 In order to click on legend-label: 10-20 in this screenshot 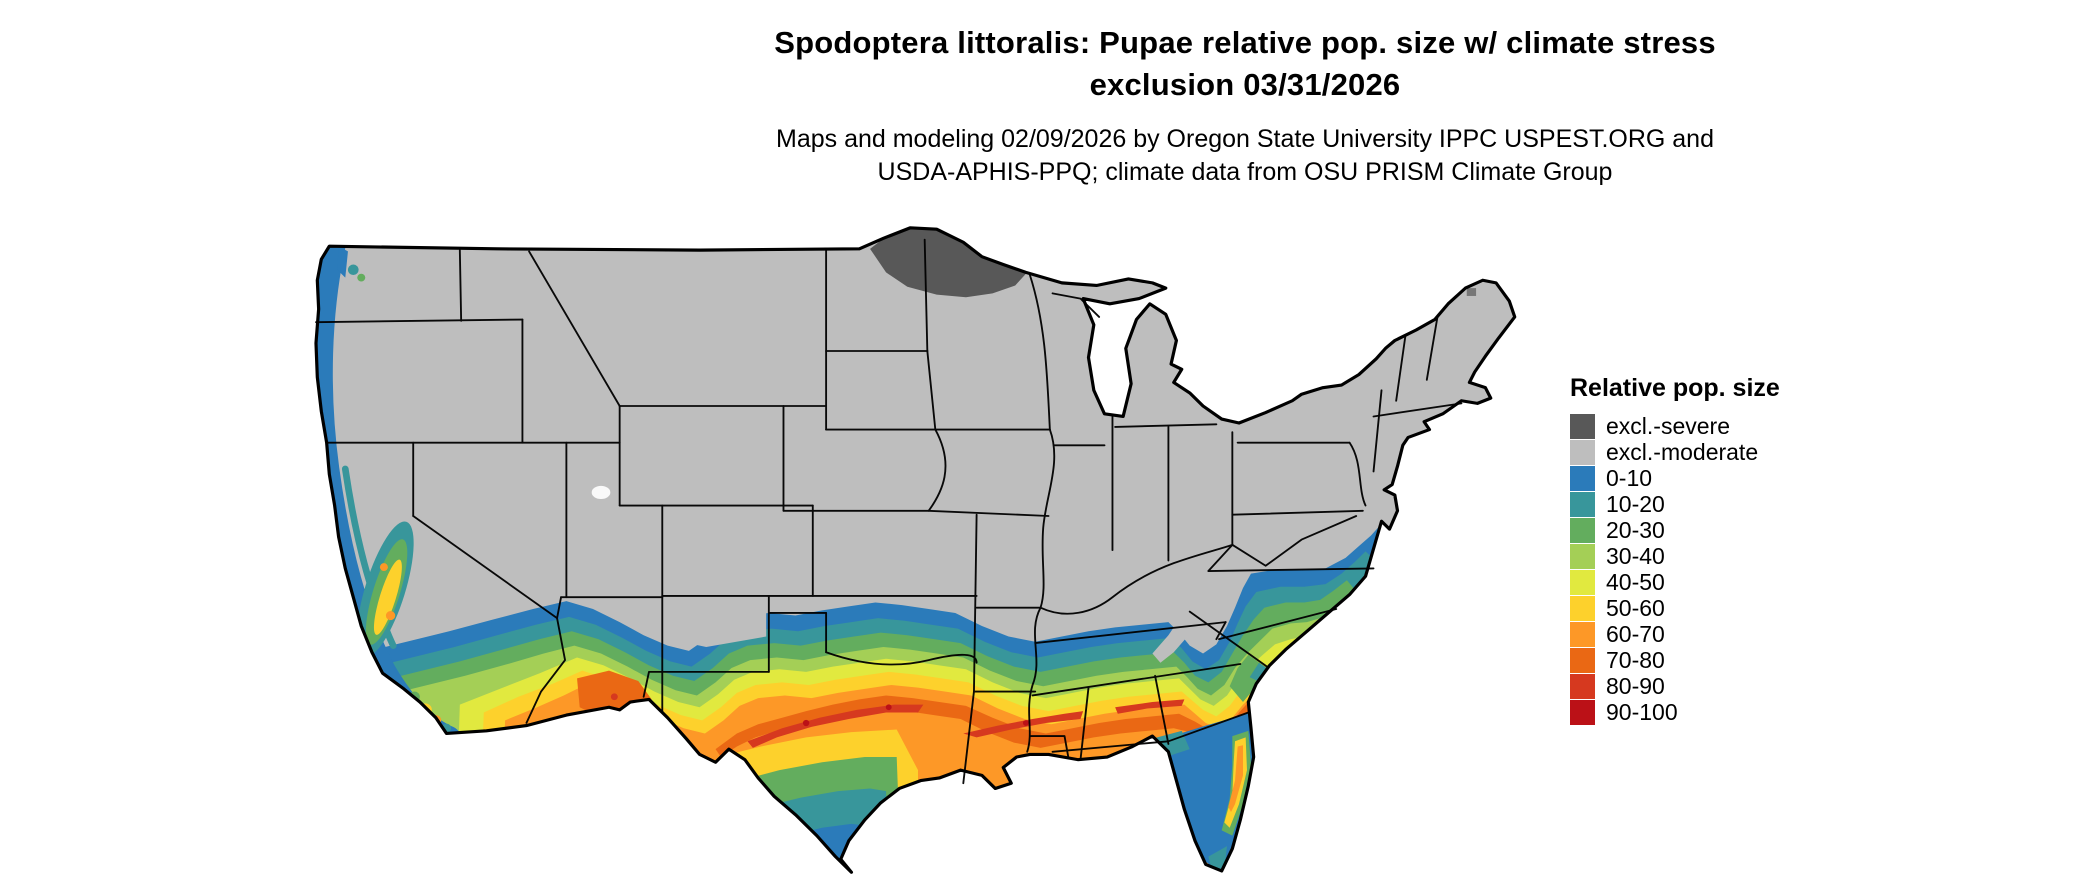, I will do `click(1635, 503)`.